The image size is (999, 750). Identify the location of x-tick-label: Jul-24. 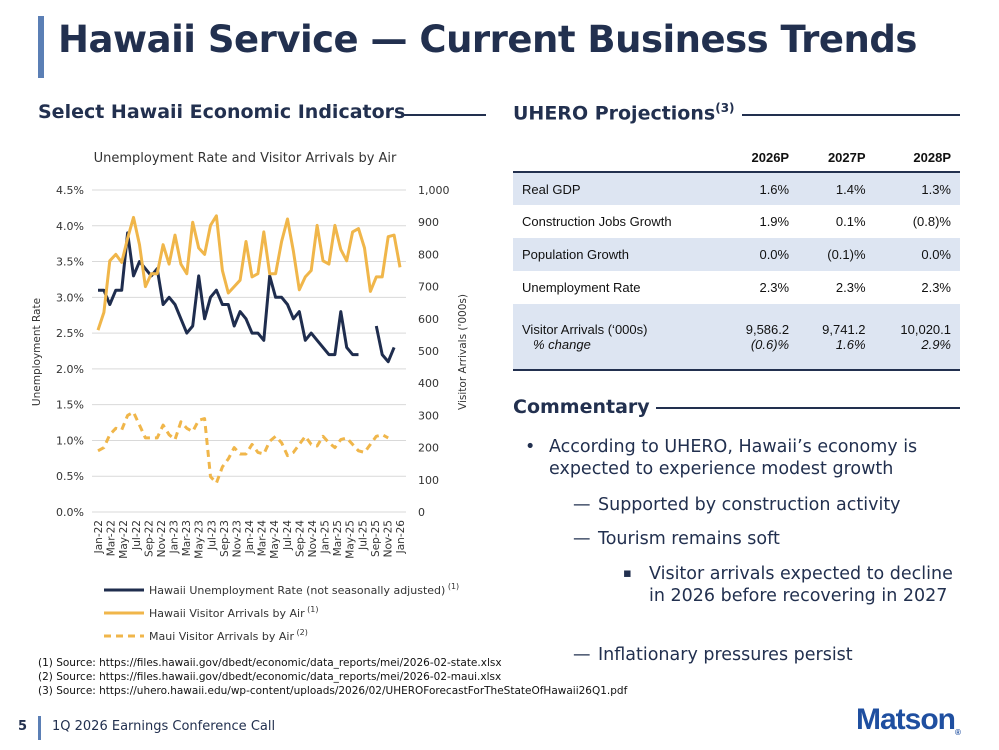
(288, 535).